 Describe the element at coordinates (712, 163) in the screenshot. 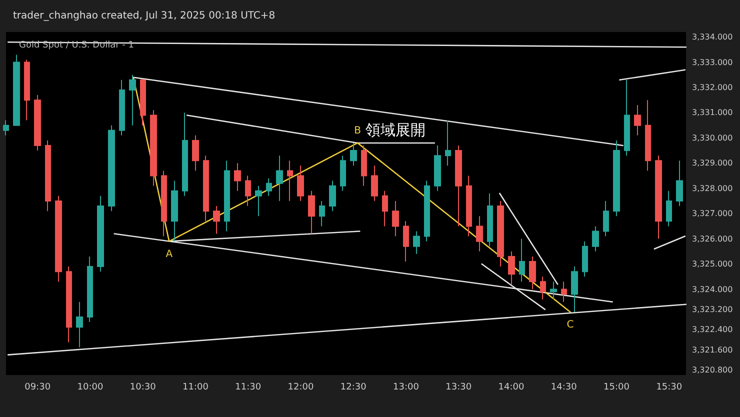

I see `y-tick-label: 3,329.000` at that location.